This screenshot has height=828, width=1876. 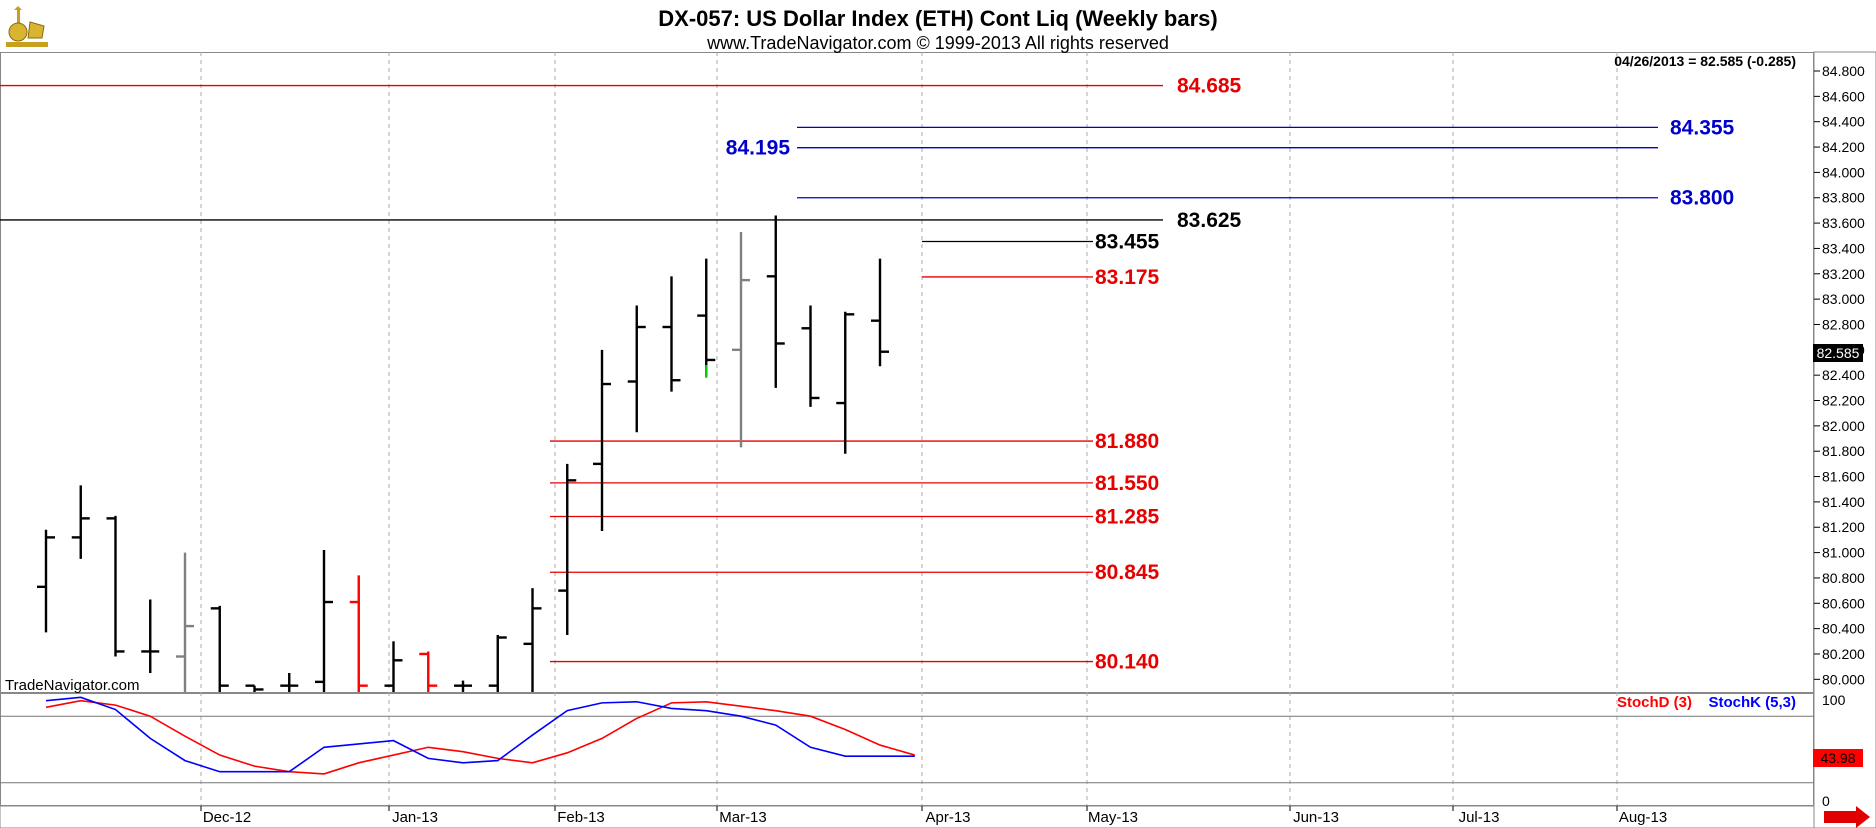 What do you see at coordinates (1479, 817) in the screenshot?
I see `date-tick-label: Jul-13` at bounding box center [1479, 817].